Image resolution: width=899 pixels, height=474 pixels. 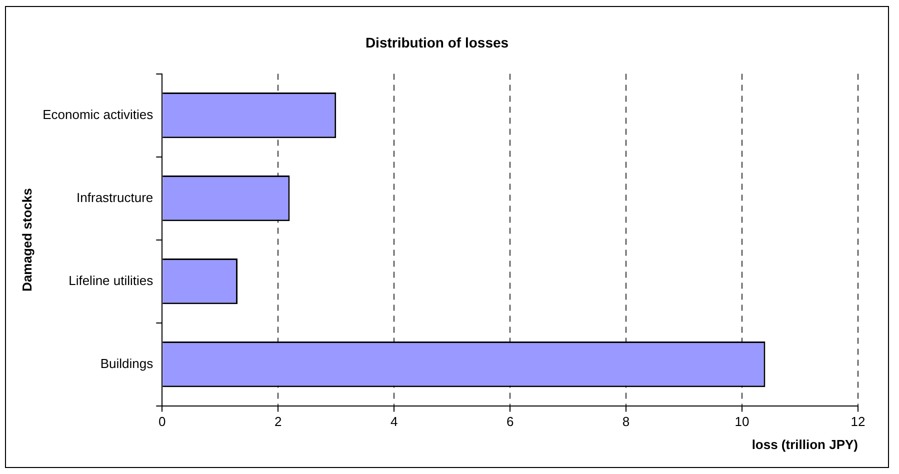 I want to click on x-tick-label: 0, so click(x=162, y=422).